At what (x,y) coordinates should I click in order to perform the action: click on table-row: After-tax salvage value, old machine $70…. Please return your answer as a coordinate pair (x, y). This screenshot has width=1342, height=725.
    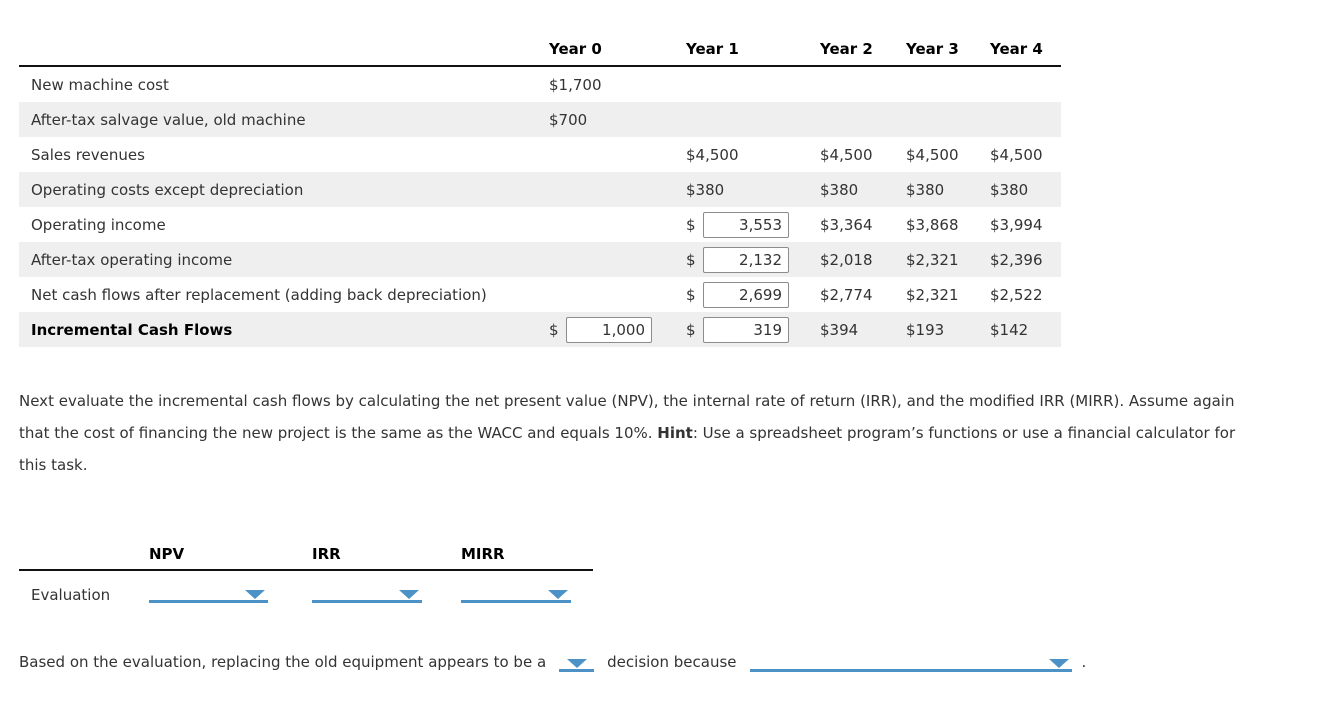
    Looking at the image, I should click on (540, 119).